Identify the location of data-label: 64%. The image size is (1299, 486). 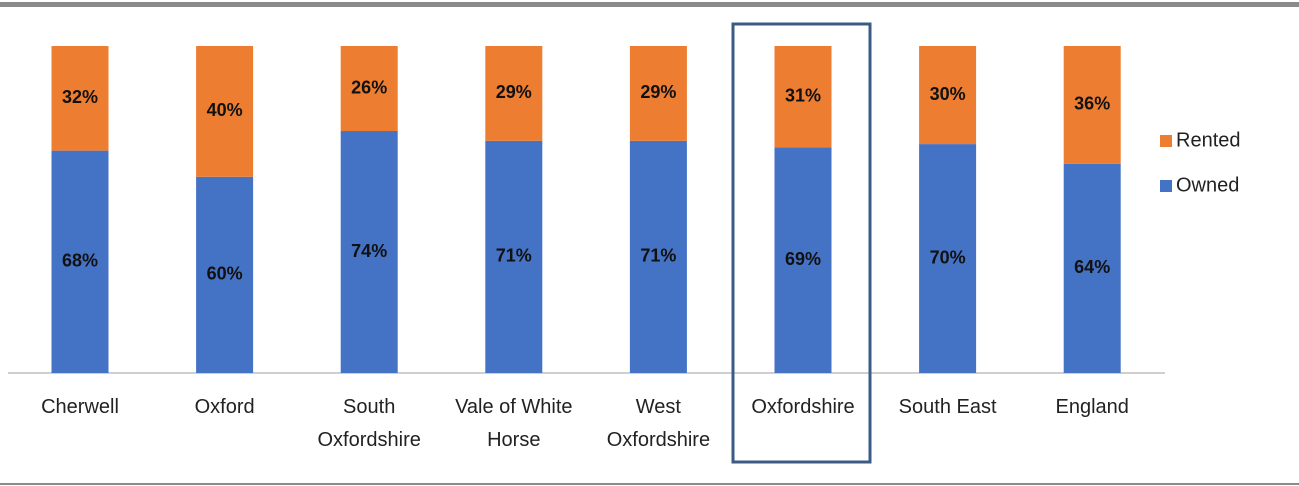
(1092, 267).